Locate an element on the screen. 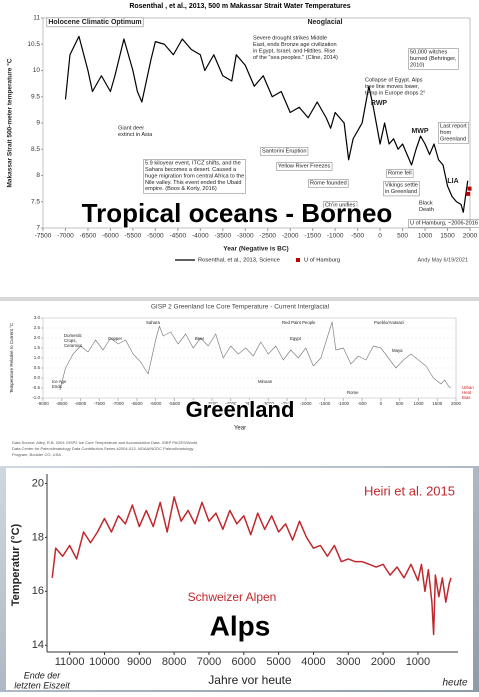 The height and width of the screenshot is (697, 479). x-tick-label: -8500 is located at coordinates (62, 403).